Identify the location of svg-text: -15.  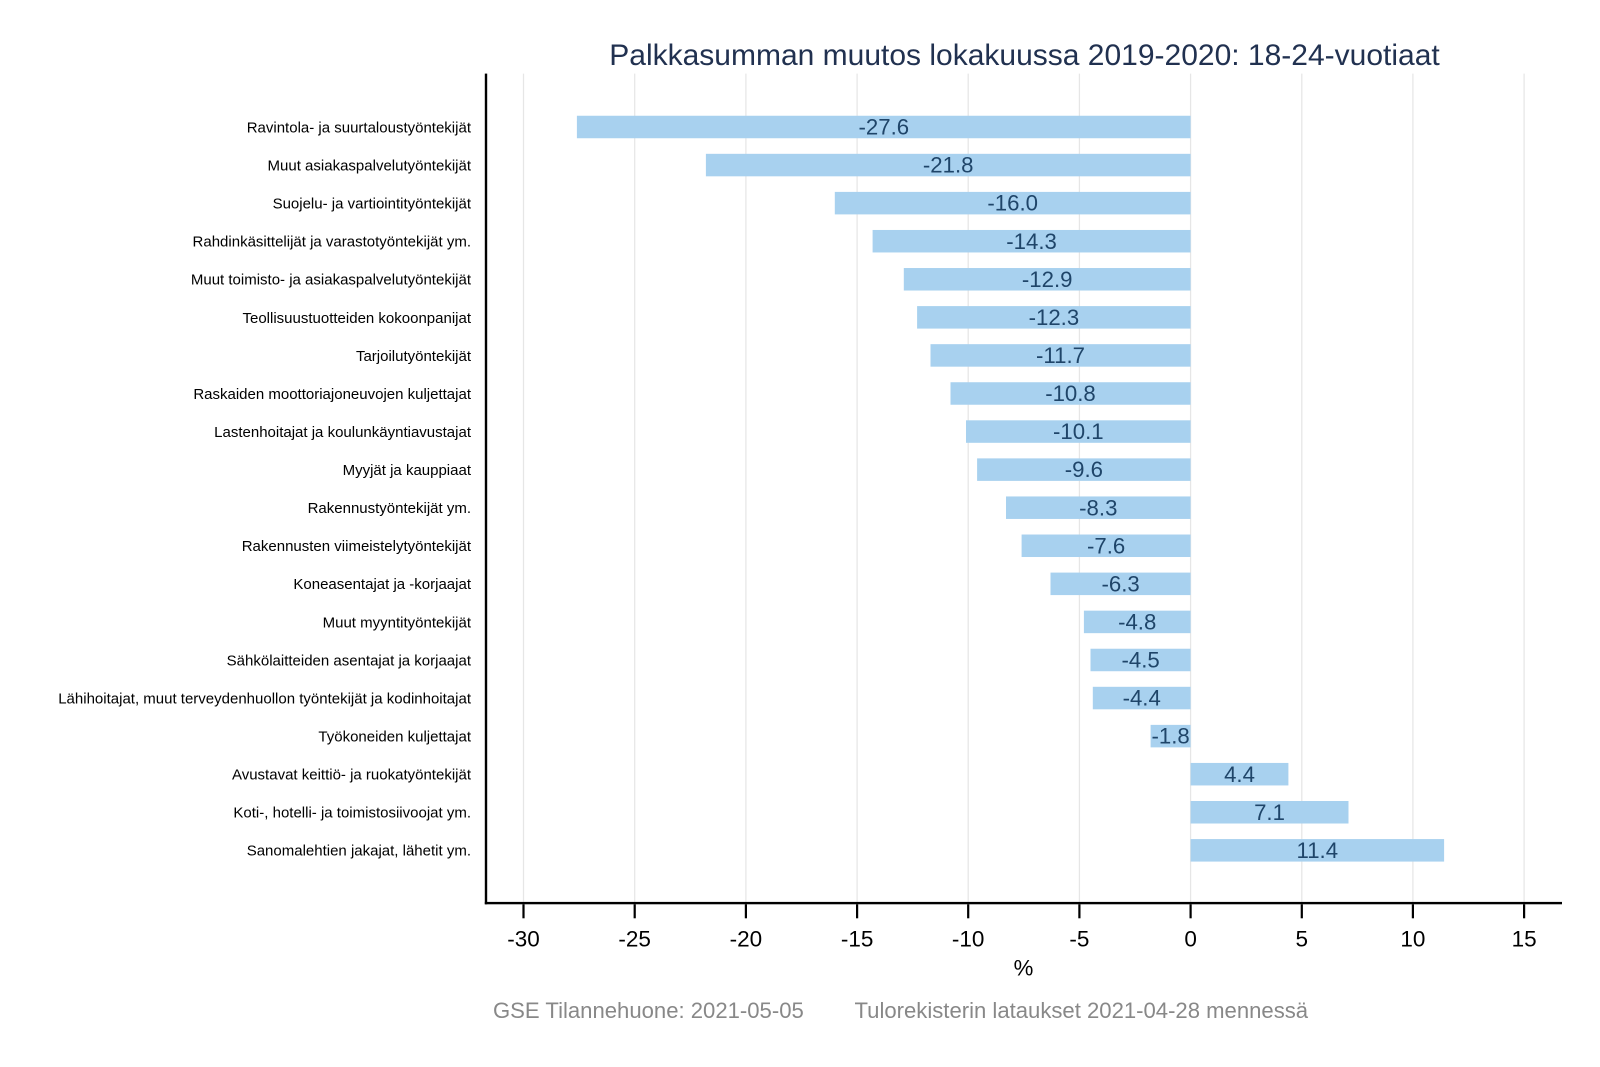
(857, 939).